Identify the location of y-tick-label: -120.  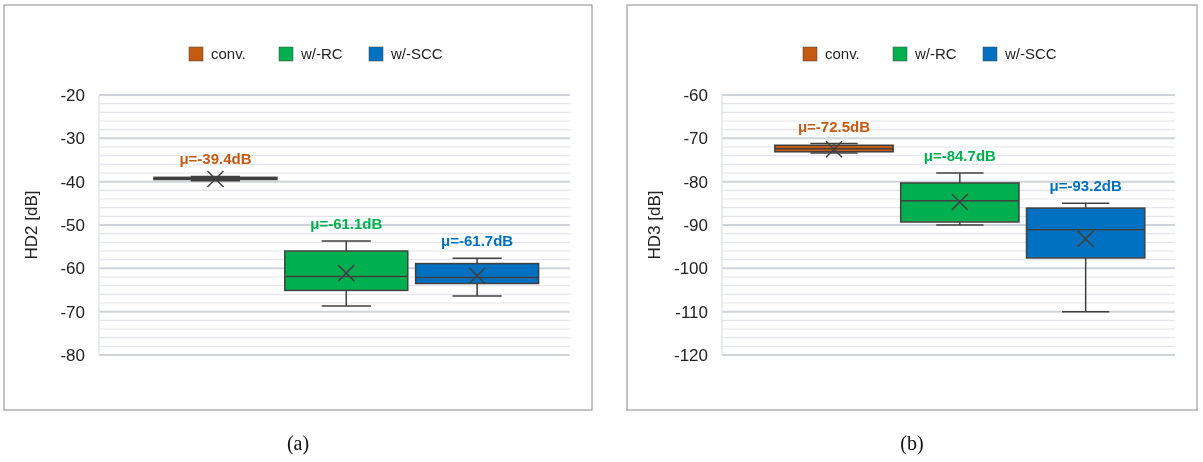
(690, 355).